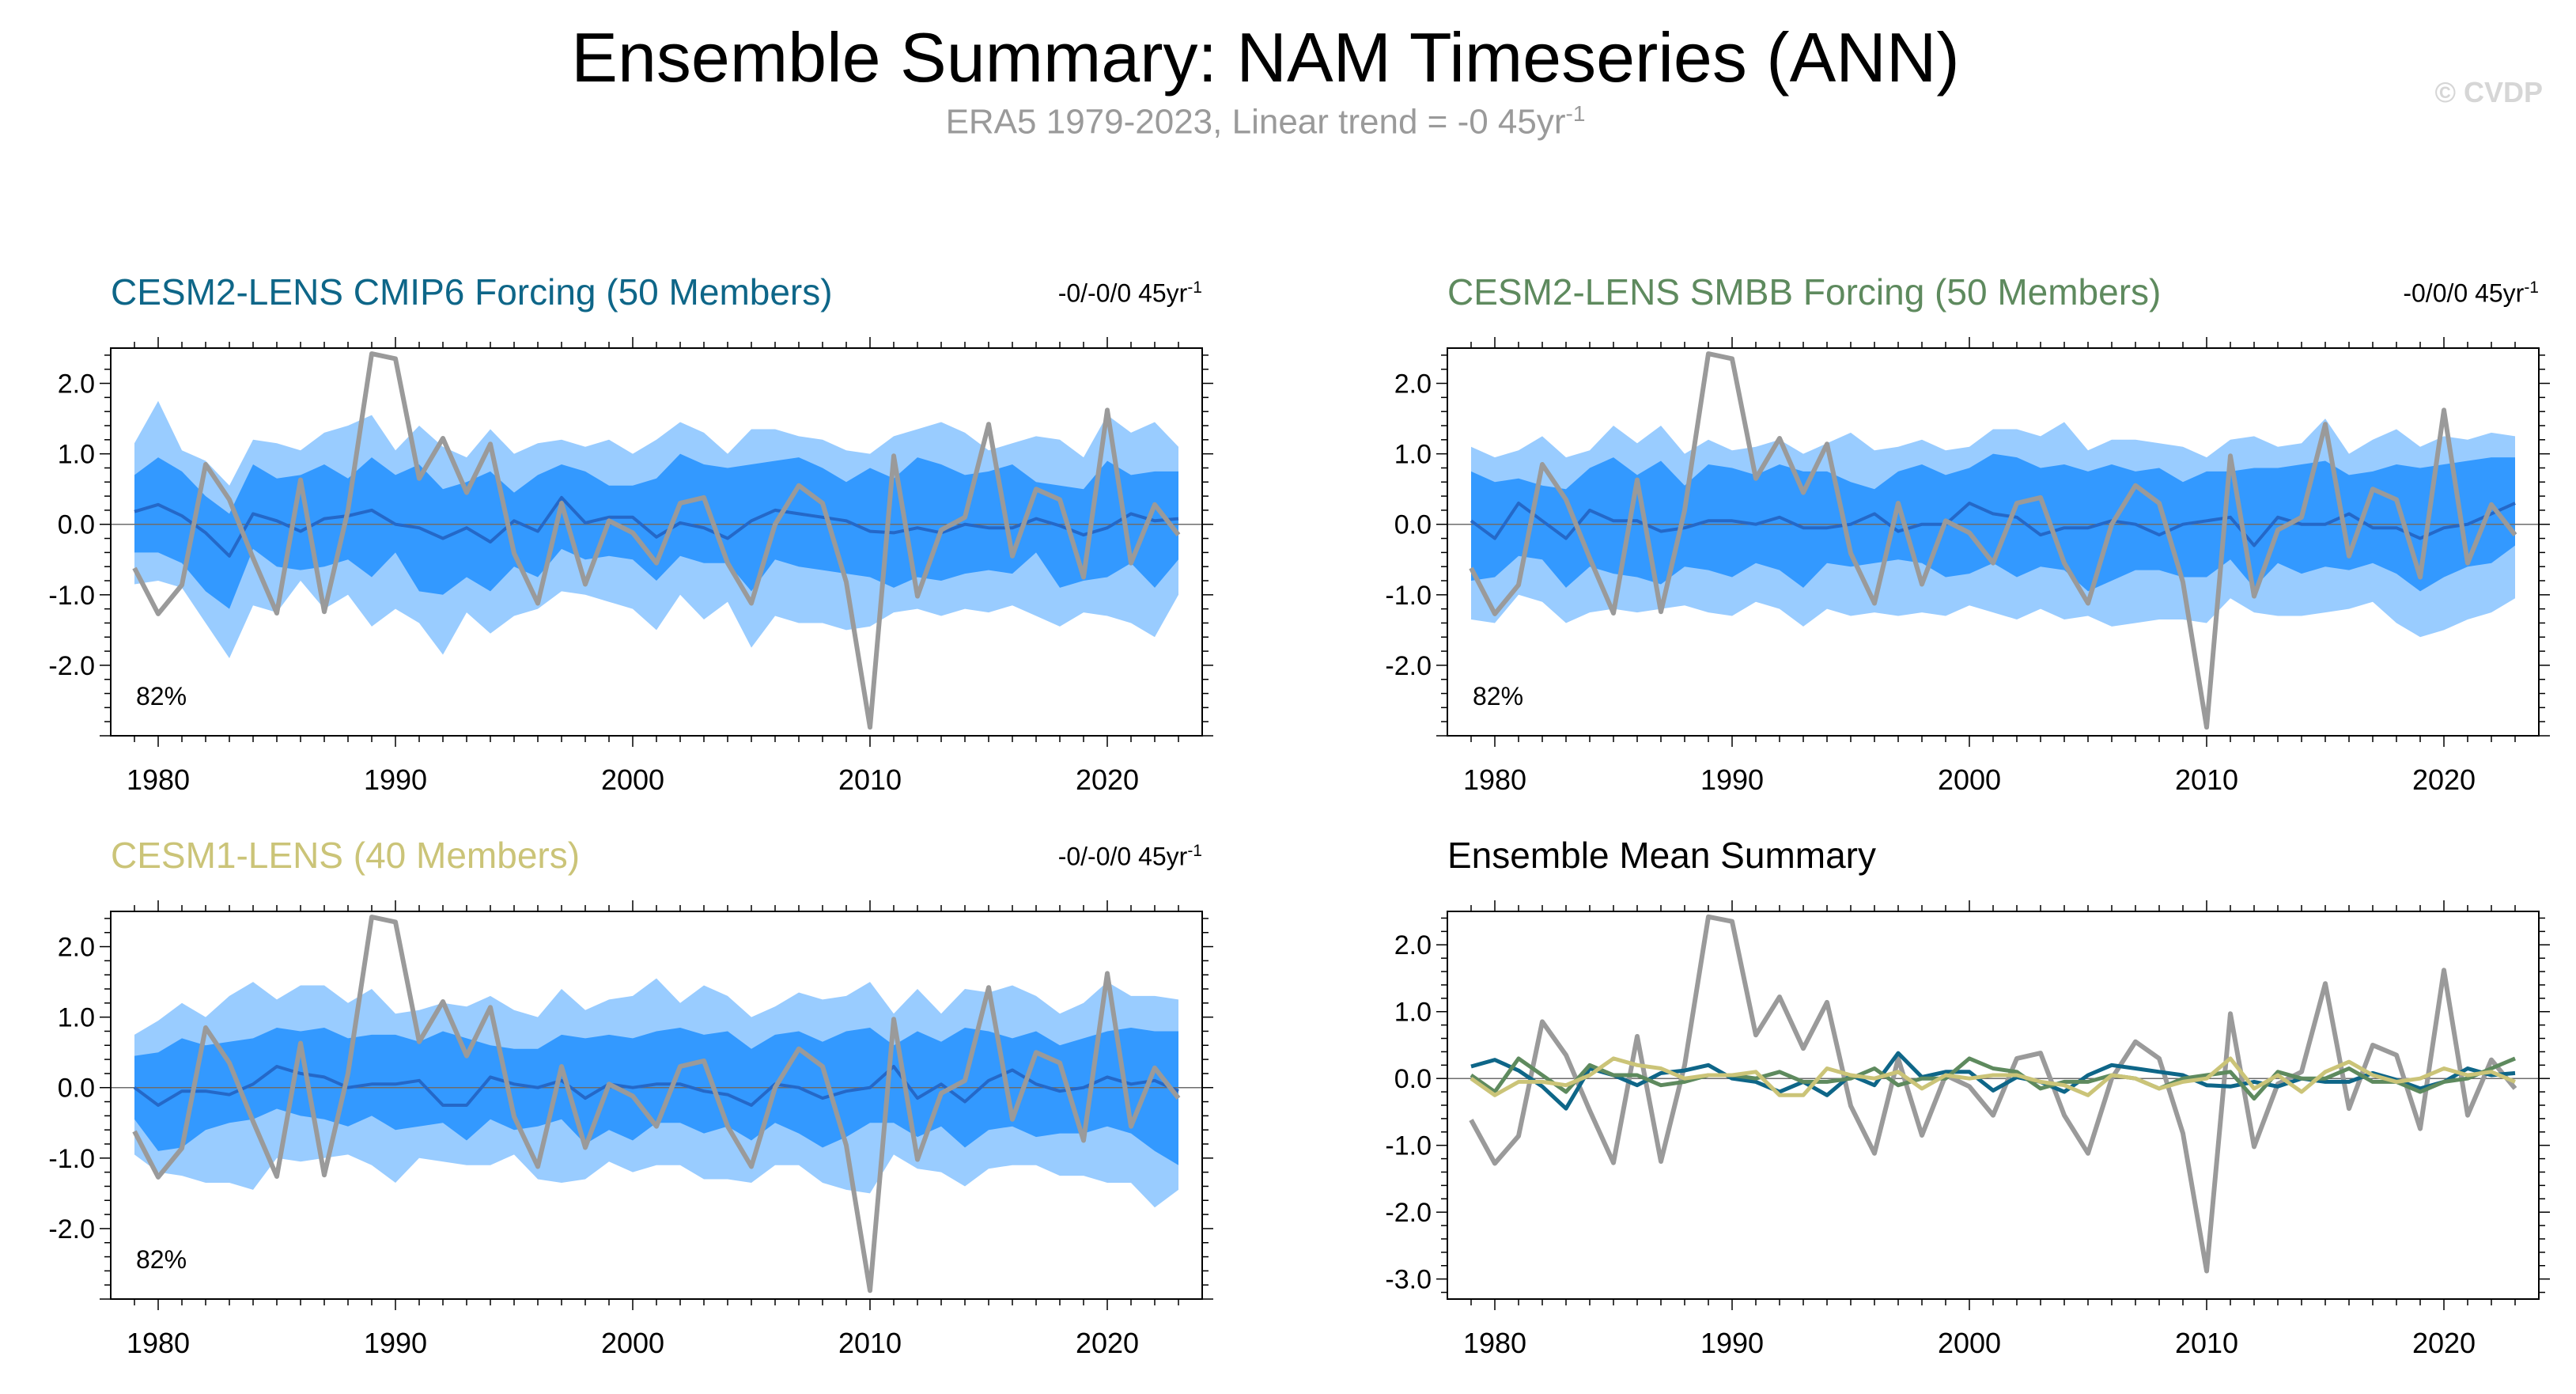 This screenshot has width=2576, height=1394. I want to click on subtitle-superscript: -1, so click(1576, 113).